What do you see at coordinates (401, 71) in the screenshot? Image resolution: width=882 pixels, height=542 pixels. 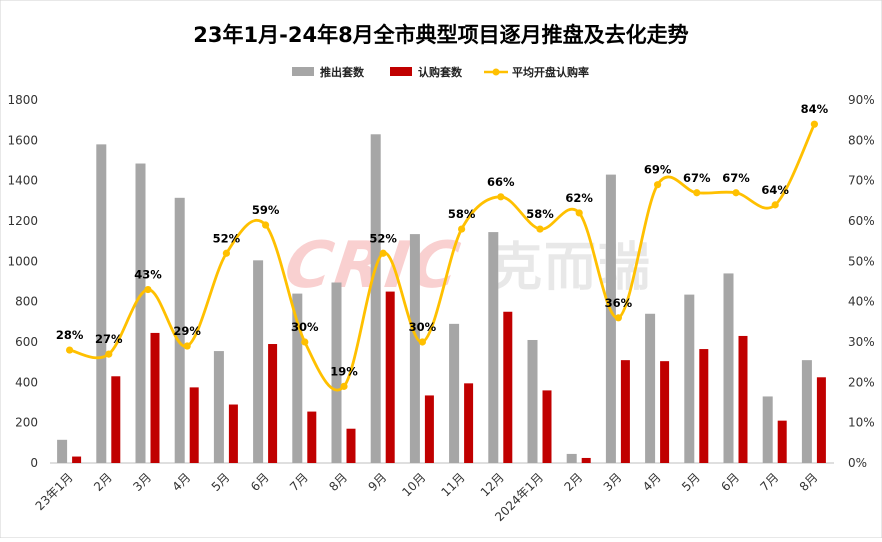 I see `legend-swatch-subscribed` at bounding box center [401, 71].